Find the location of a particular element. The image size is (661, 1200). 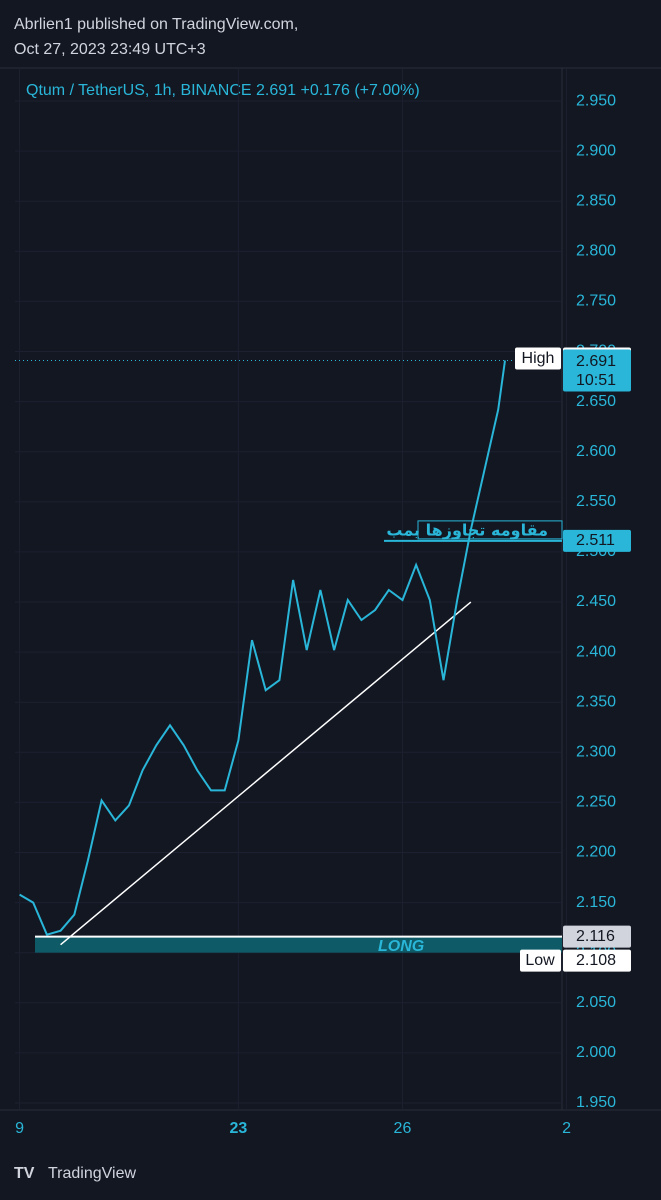

publisher: Abrlien1 published on TradingView.com, is located at coordinates (156, 24).